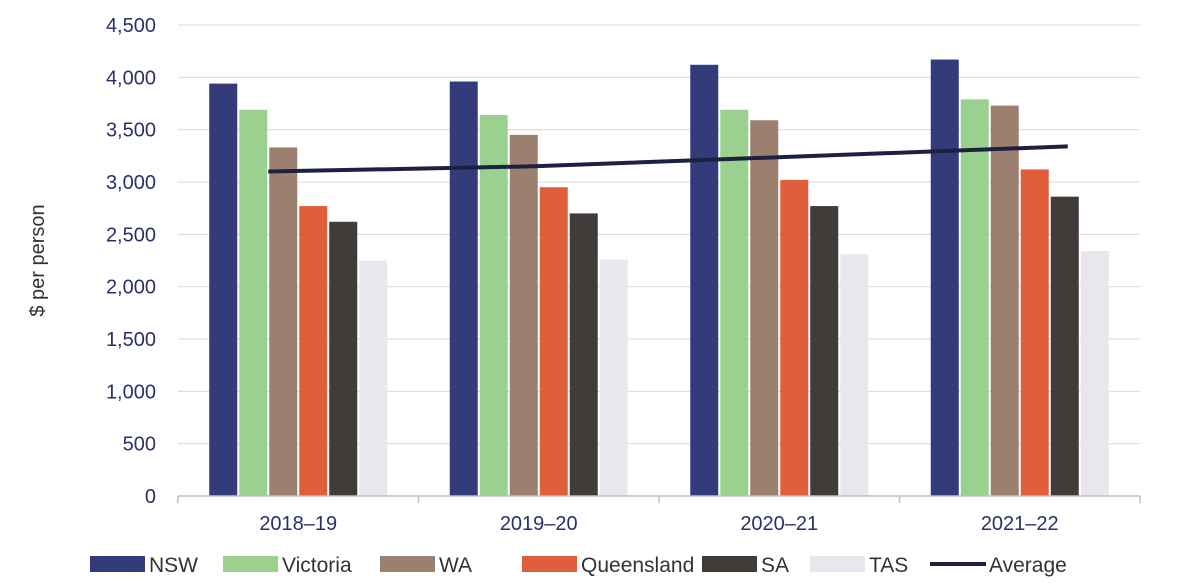  What do you see at coordinates (139, 445) in the screenshot?
I see `y-tick-label: 500` at bounding box center [139, 445].